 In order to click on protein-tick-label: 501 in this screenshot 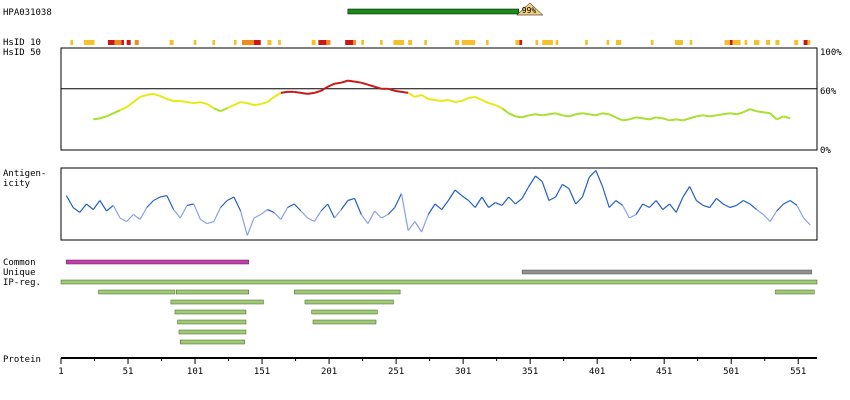, I will do `click(731, 372)`.